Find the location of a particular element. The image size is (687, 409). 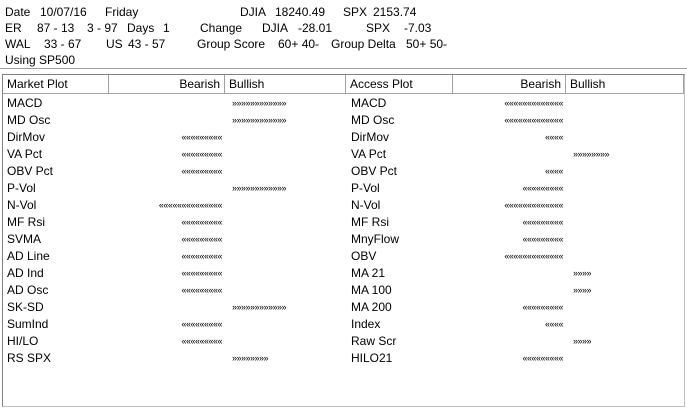

market-row-label: SVMA is located at coordinates (24, 239).